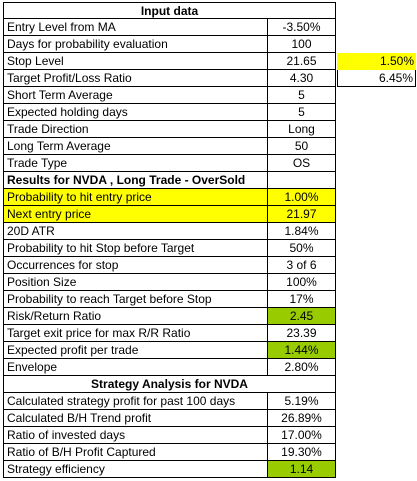 The image size is (417, 481). What do you see at coordinates (135, 282) in the screenshot?
I see `result-label: Position Size` at bounding box center [135, 282].